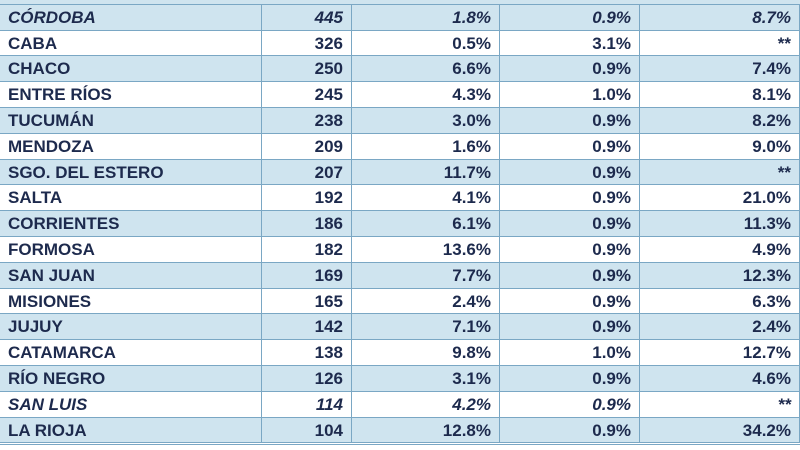  I want to click on value-cell: 7.4%, so click(720, 69).